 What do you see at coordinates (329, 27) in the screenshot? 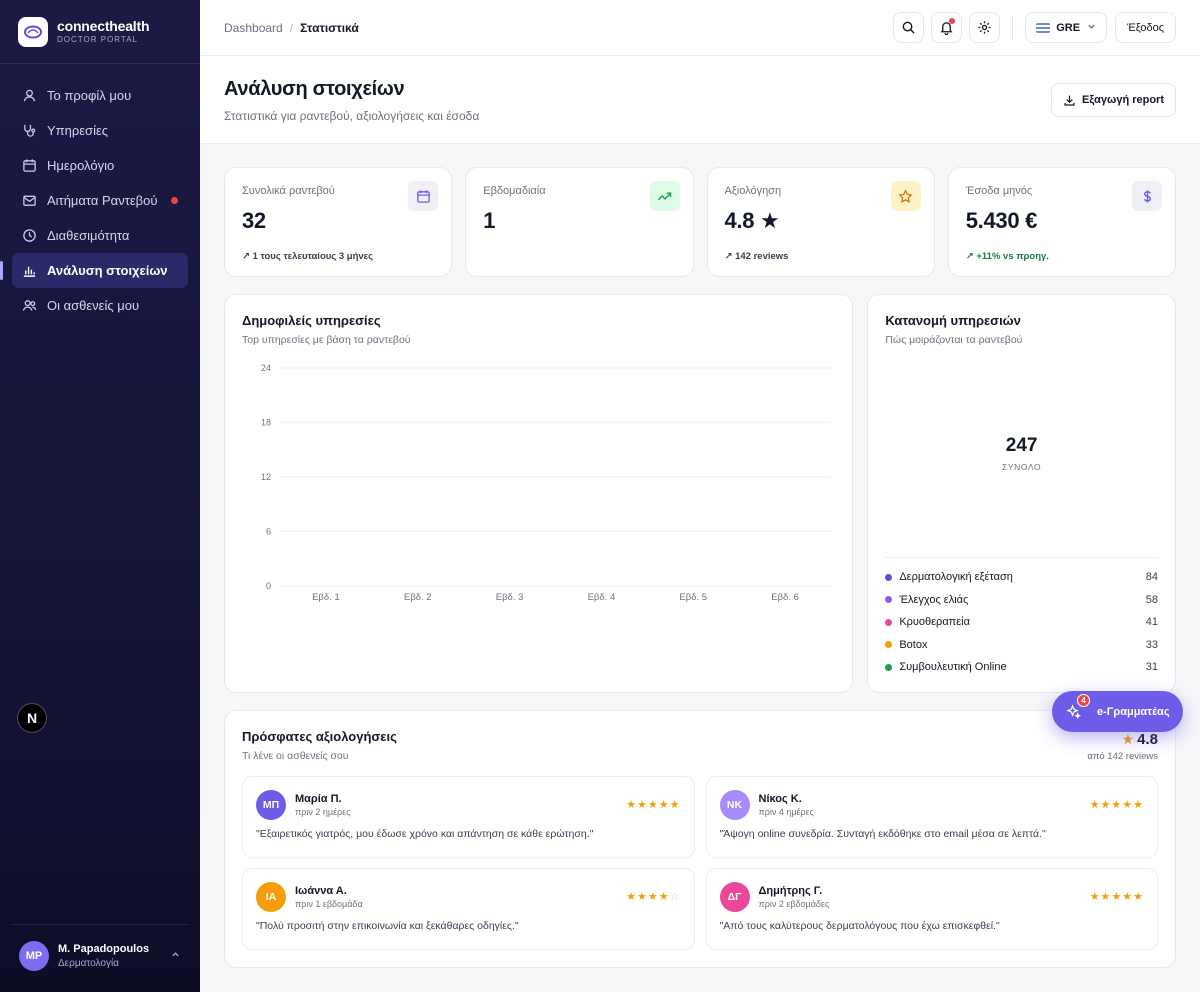
I see `breadcrumb-current: Στατιστικά` at bounding box center [329, 27].